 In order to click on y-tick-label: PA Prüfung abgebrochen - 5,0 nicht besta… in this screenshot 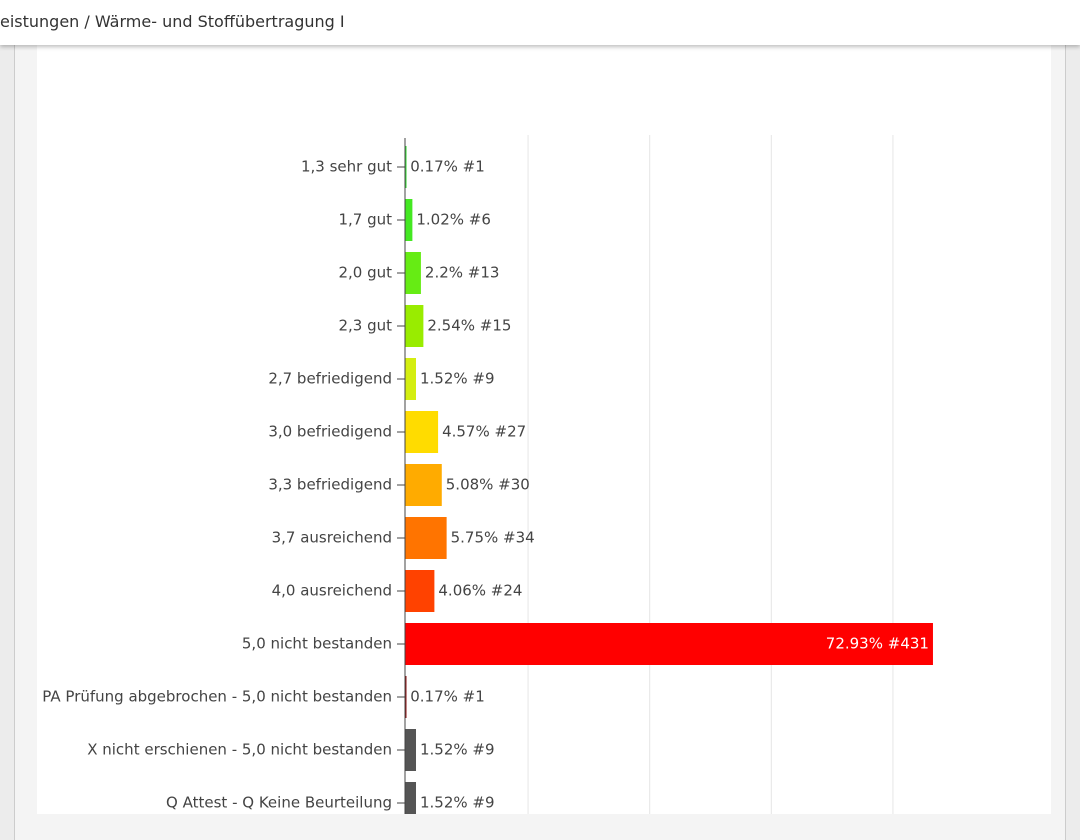, I will do `click(217, 697)`.